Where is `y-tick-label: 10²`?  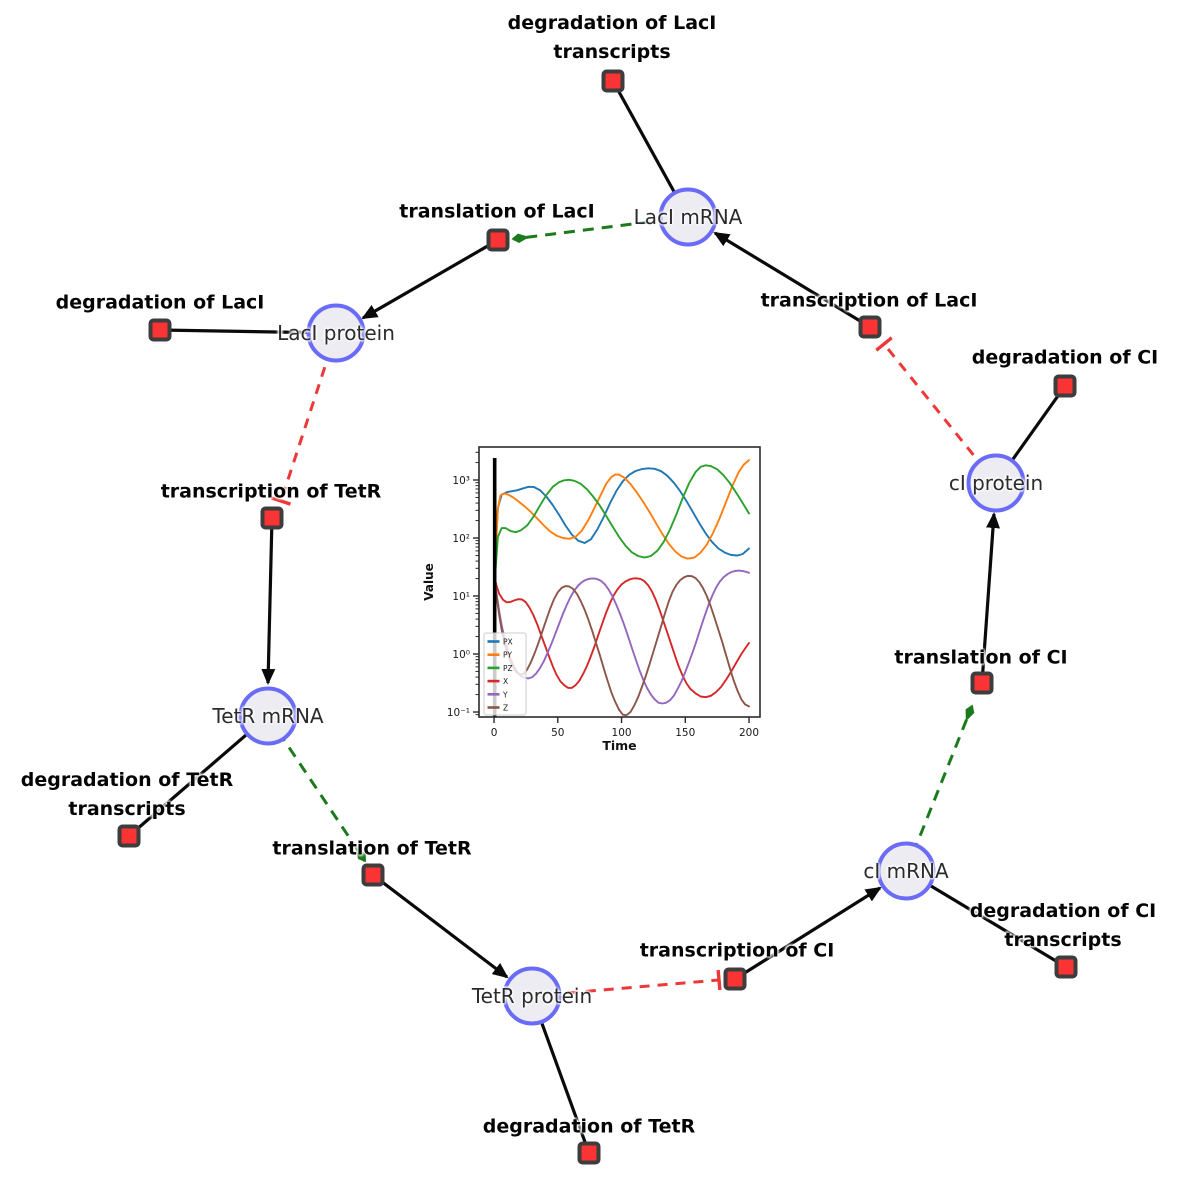
y-tick-label: 10² is located at coordinates (461, 539).